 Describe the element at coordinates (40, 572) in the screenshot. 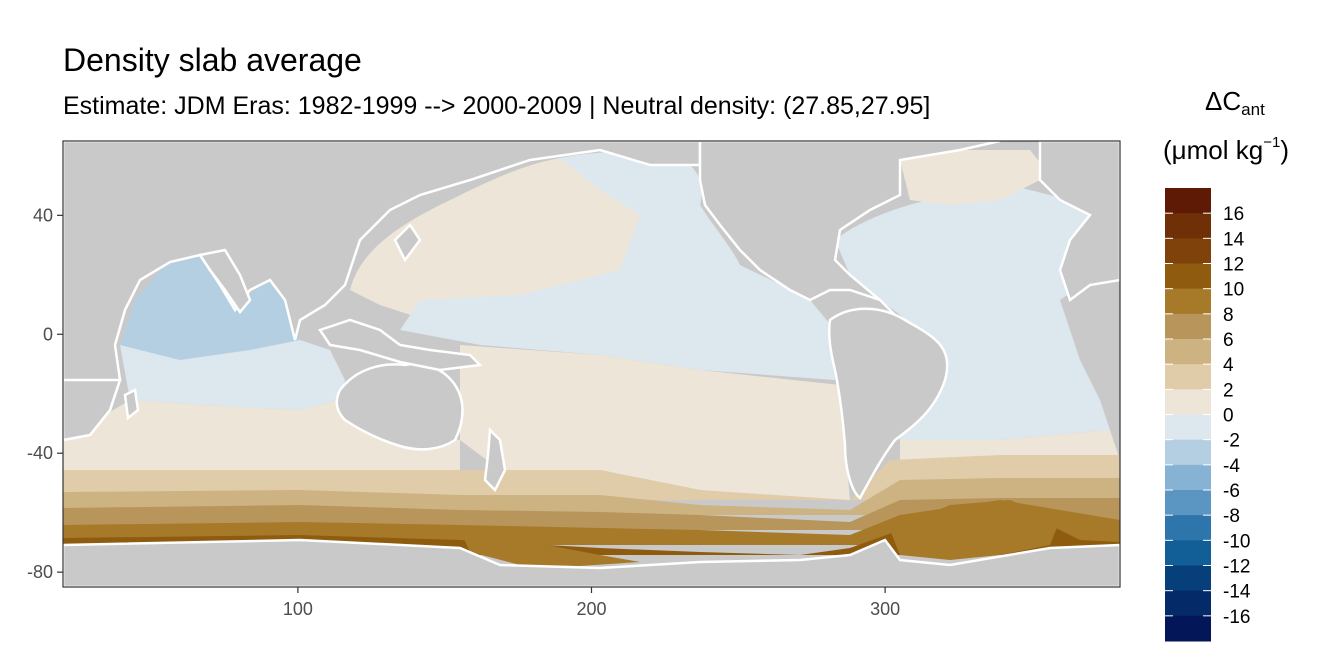

I see `y-tick-label: -80` at that location.